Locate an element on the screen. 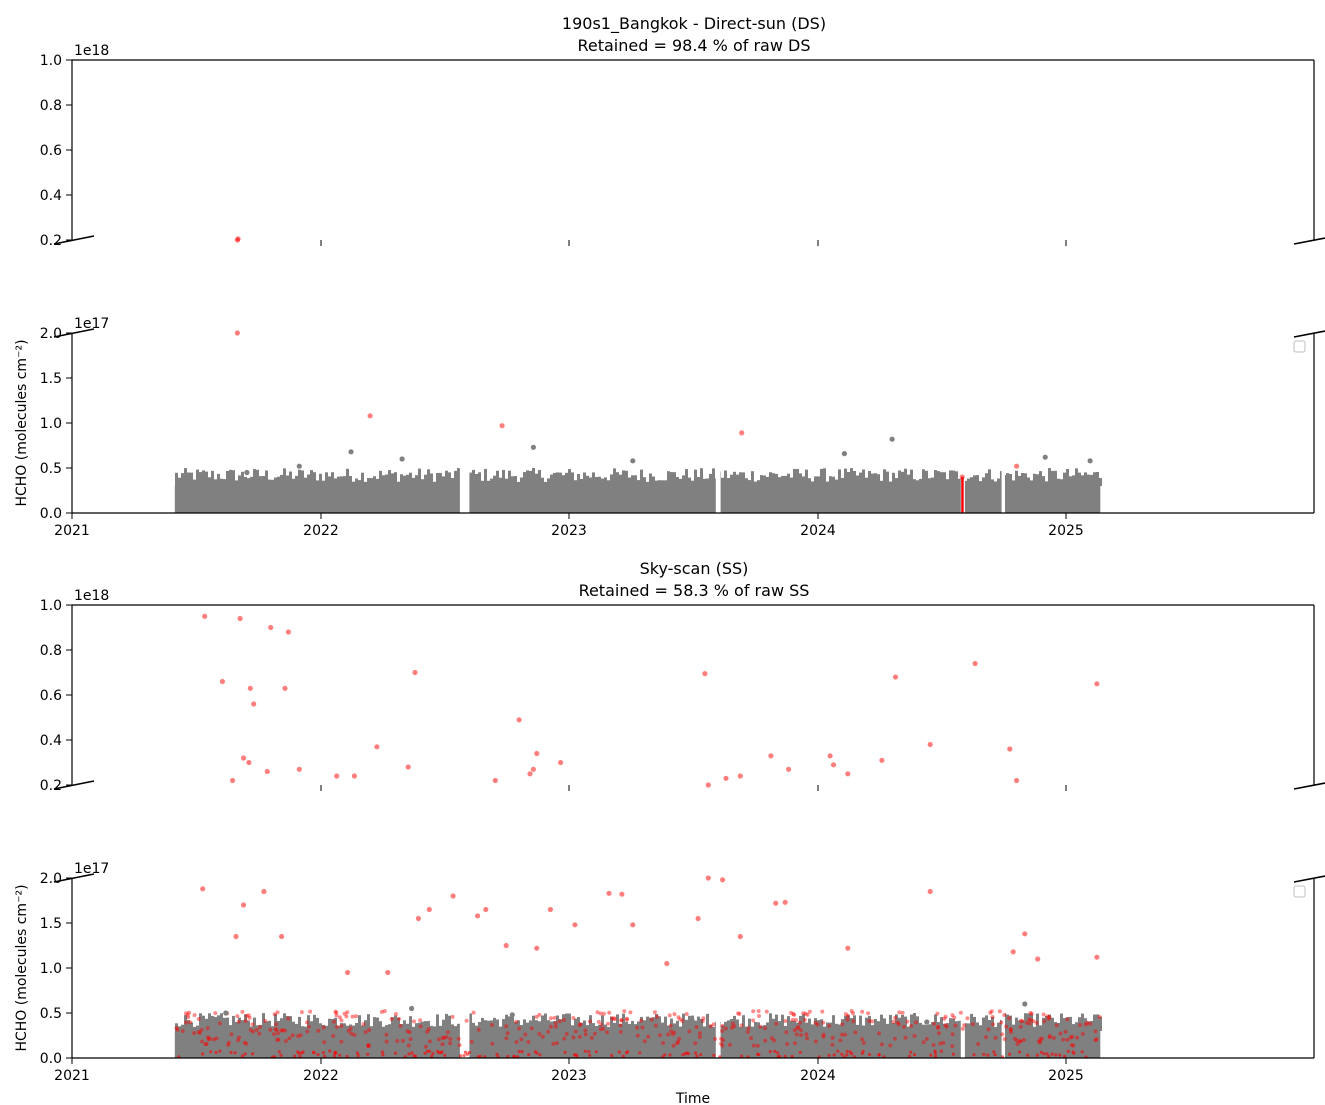 The image size is (1325, 1105). svg-text: 1.0 is located at coordinates (51, 61).